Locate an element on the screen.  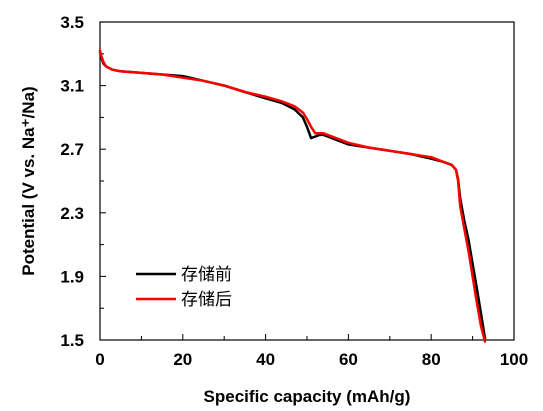
y-tick-label: 2.3 is located at coordinates (72, 213).